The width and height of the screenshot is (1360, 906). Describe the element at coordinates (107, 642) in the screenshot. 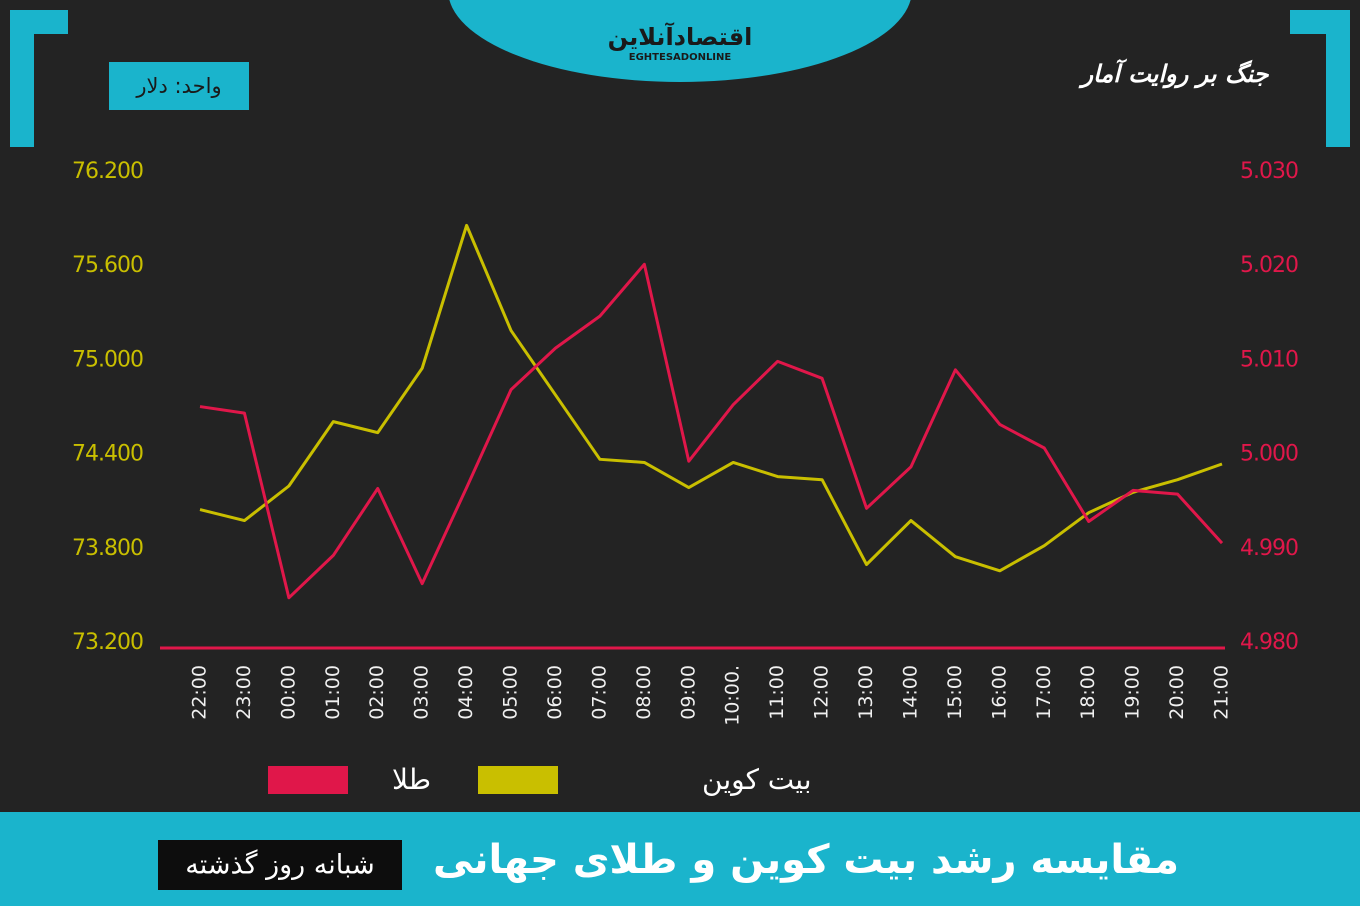

I see `y-tick-label: 73.200` at that location.